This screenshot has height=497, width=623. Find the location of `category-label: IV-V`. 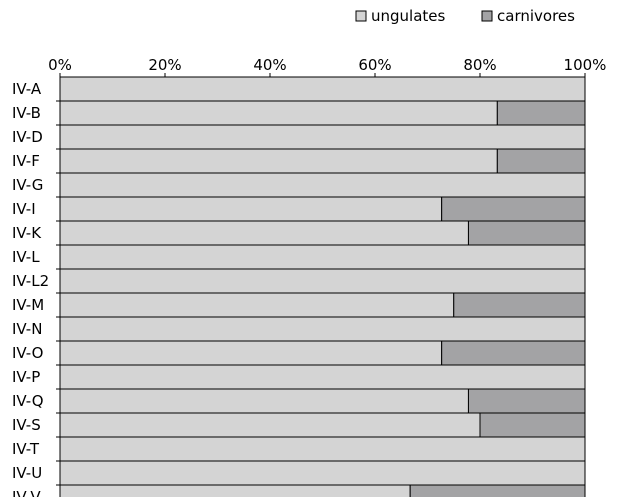

category-label: IV-V is located at coordinates (26, 492).